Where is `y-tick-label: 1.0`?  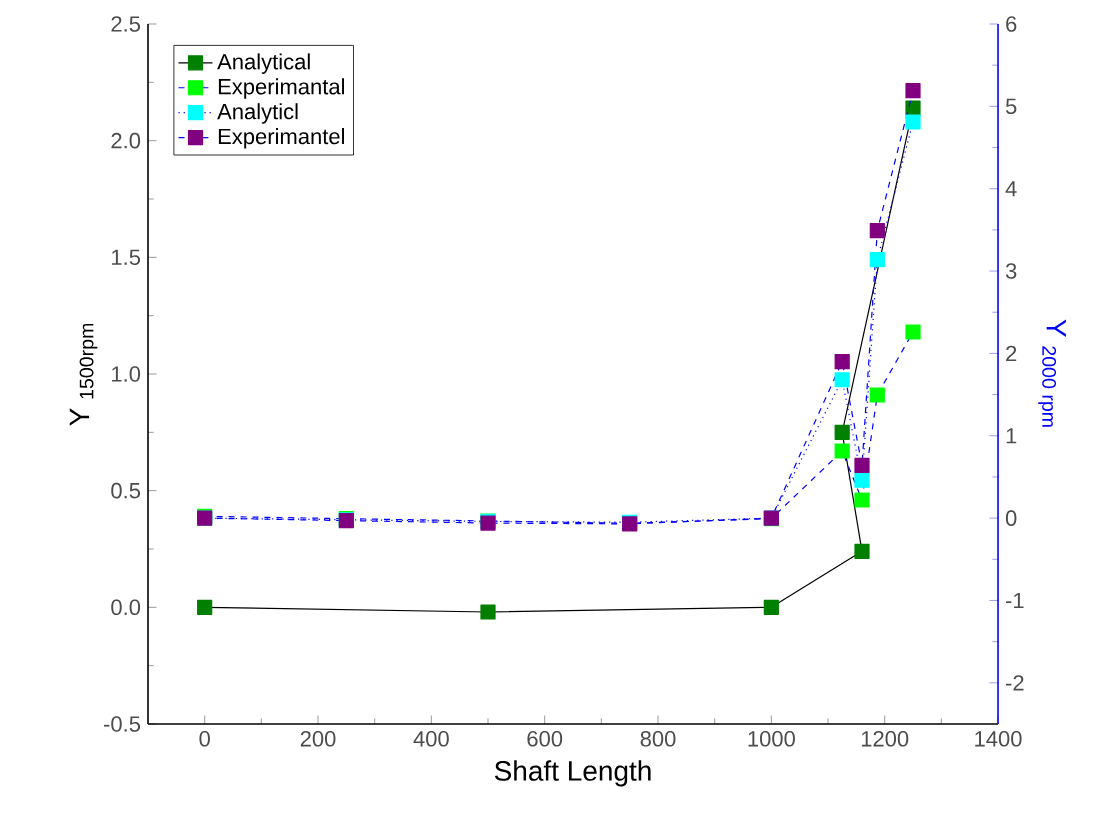 y-tick-label: 1.0 is located at coordinates (126, 374).